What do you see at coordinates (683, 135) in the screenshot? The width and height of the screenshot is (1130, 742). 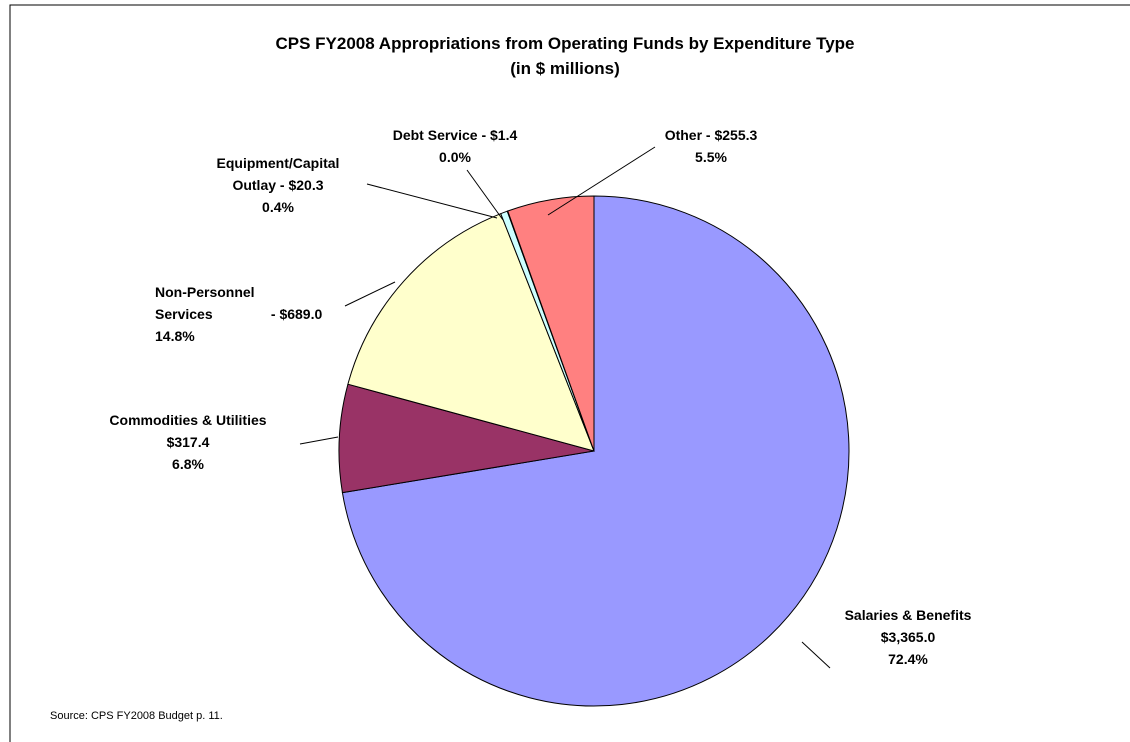 I see `category-label: Other` at bounding box center [683, 135].